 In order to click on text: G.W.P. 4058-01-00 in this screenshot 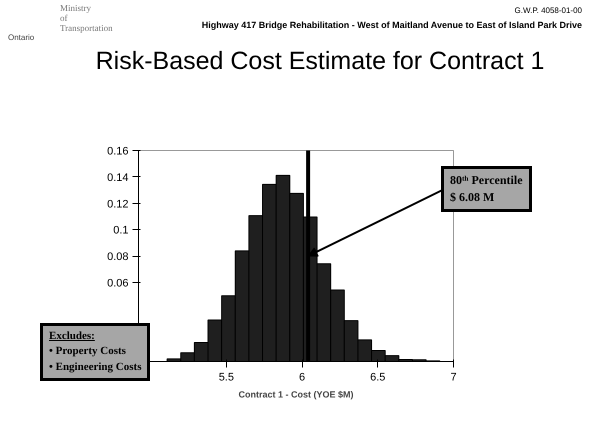, I will do `click(548, 11)`.